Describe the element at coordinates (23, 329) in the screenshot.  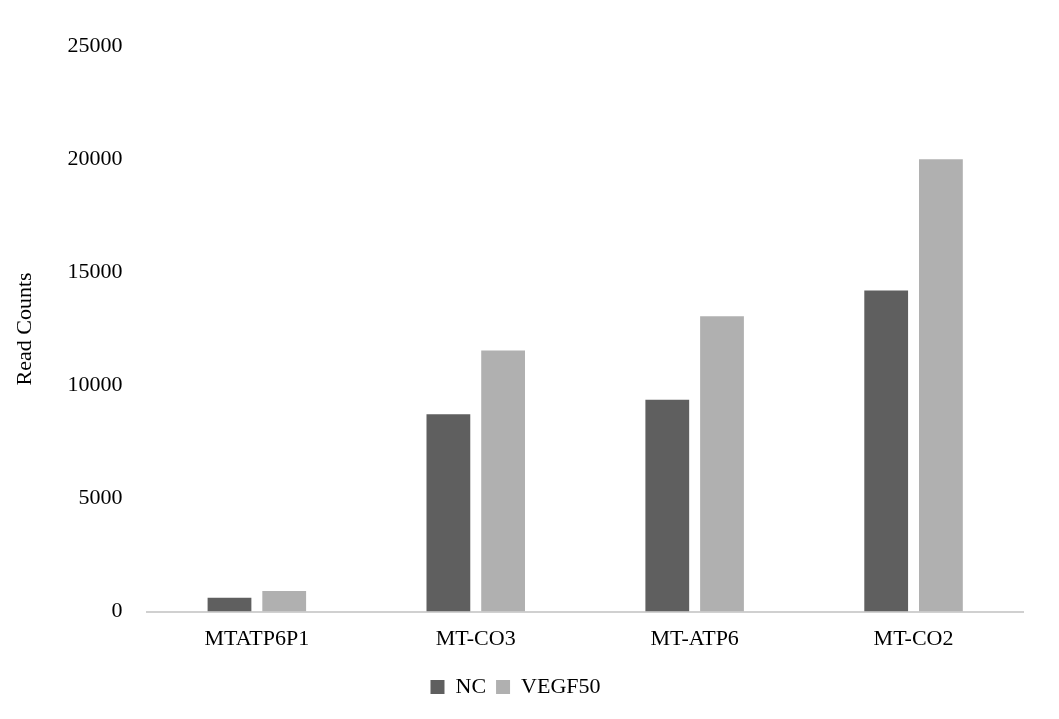
I see `y-axis-title: Read Counts` at that location.